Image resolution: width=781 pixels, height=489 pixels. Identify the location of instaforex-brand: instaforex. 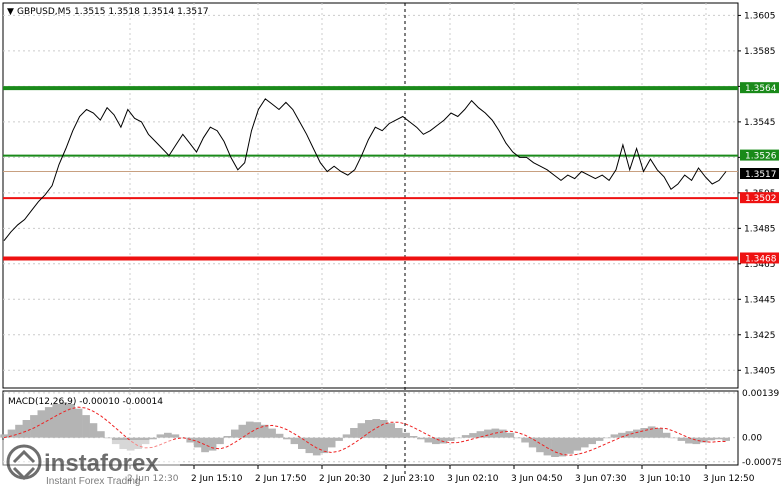
(101, 463).